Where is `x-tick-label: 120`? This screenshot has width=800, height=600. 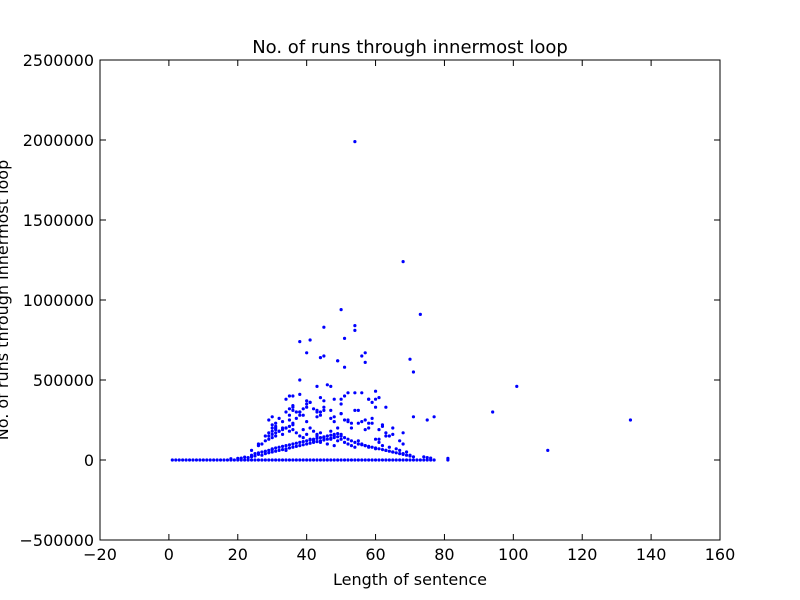 x-tick-label: 120 is located at coordinates (582, 554).